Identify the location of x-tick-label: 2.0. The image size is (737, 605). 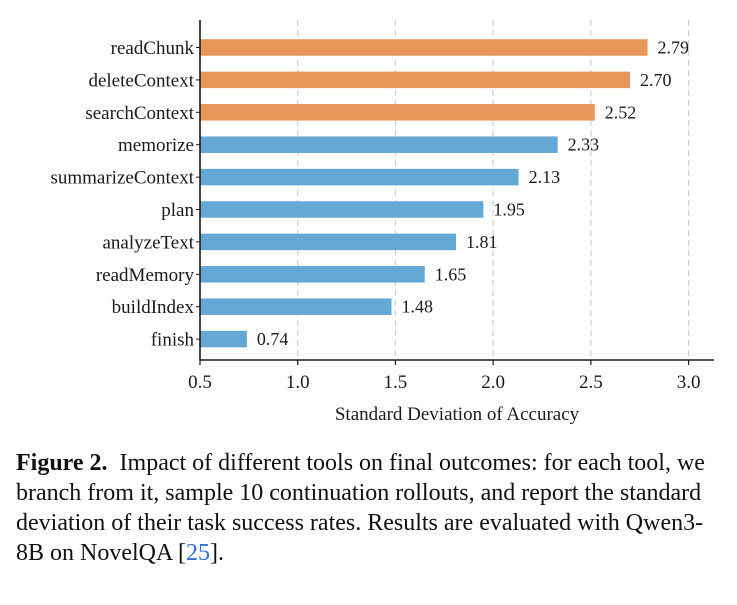
(493, 382).